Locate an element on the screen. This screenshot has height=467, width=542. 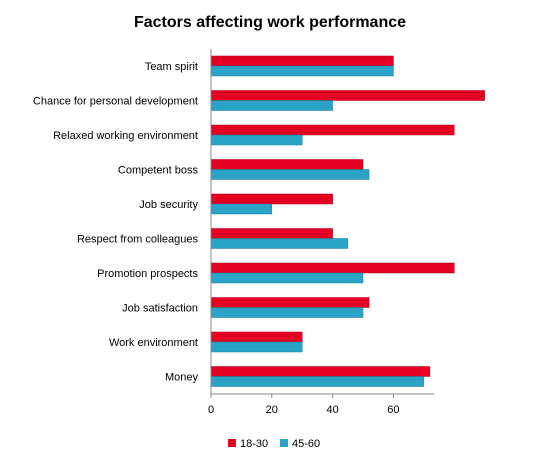
bar-45-60-relaxed-working-environment is located at coordinates (256, 140).